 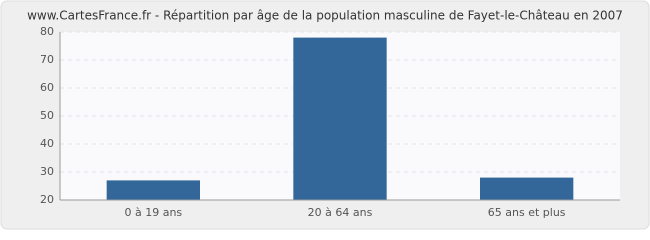 What do you see at coordinates (47, 143) in the screenshot?
I see `y-tick-label: 40` at bounding box center [47, 143].